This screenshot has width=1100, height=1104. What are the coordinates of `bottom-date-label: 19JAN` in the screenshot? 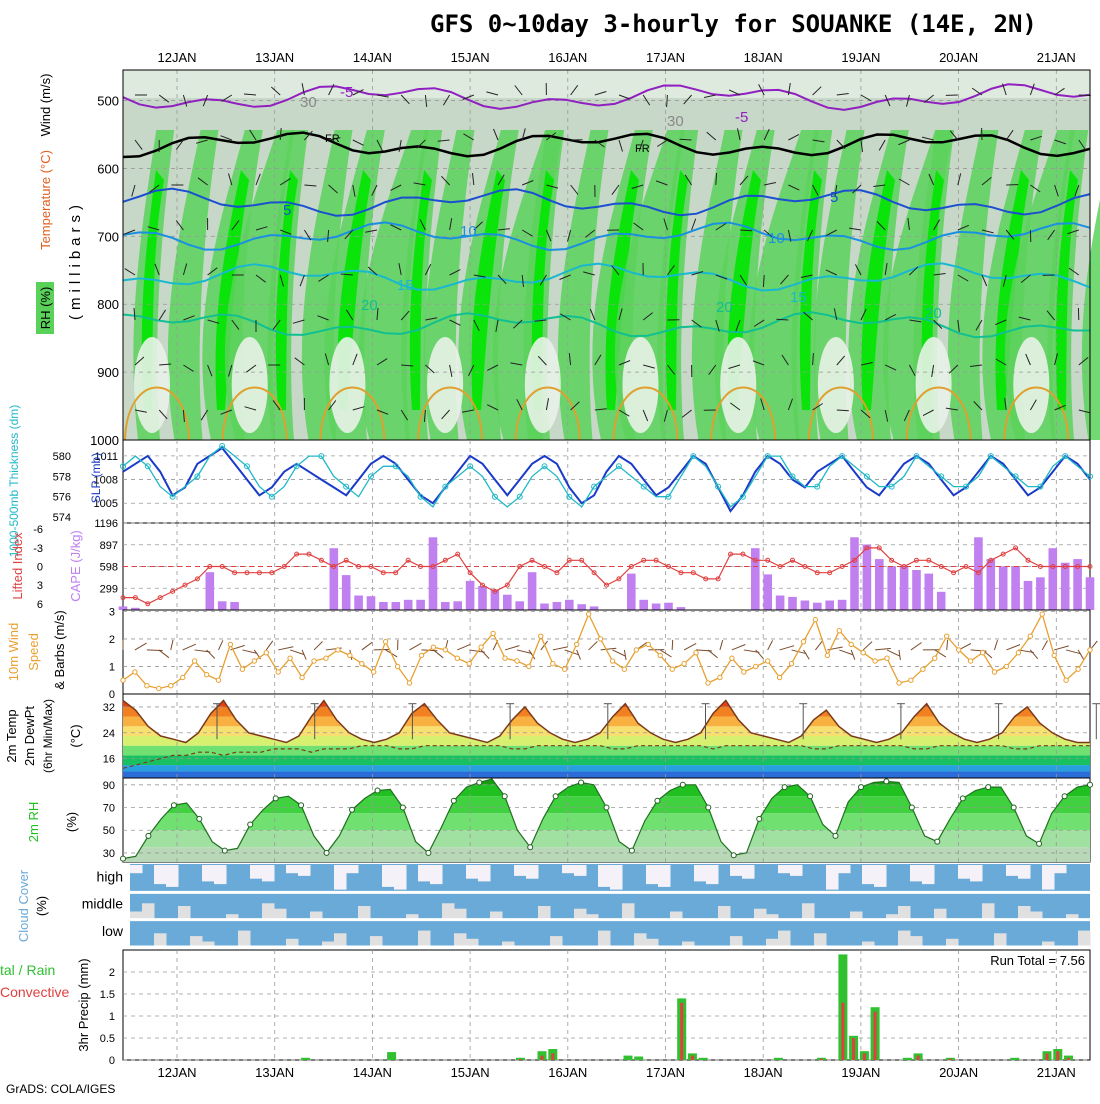 It's located at (860, 1072).